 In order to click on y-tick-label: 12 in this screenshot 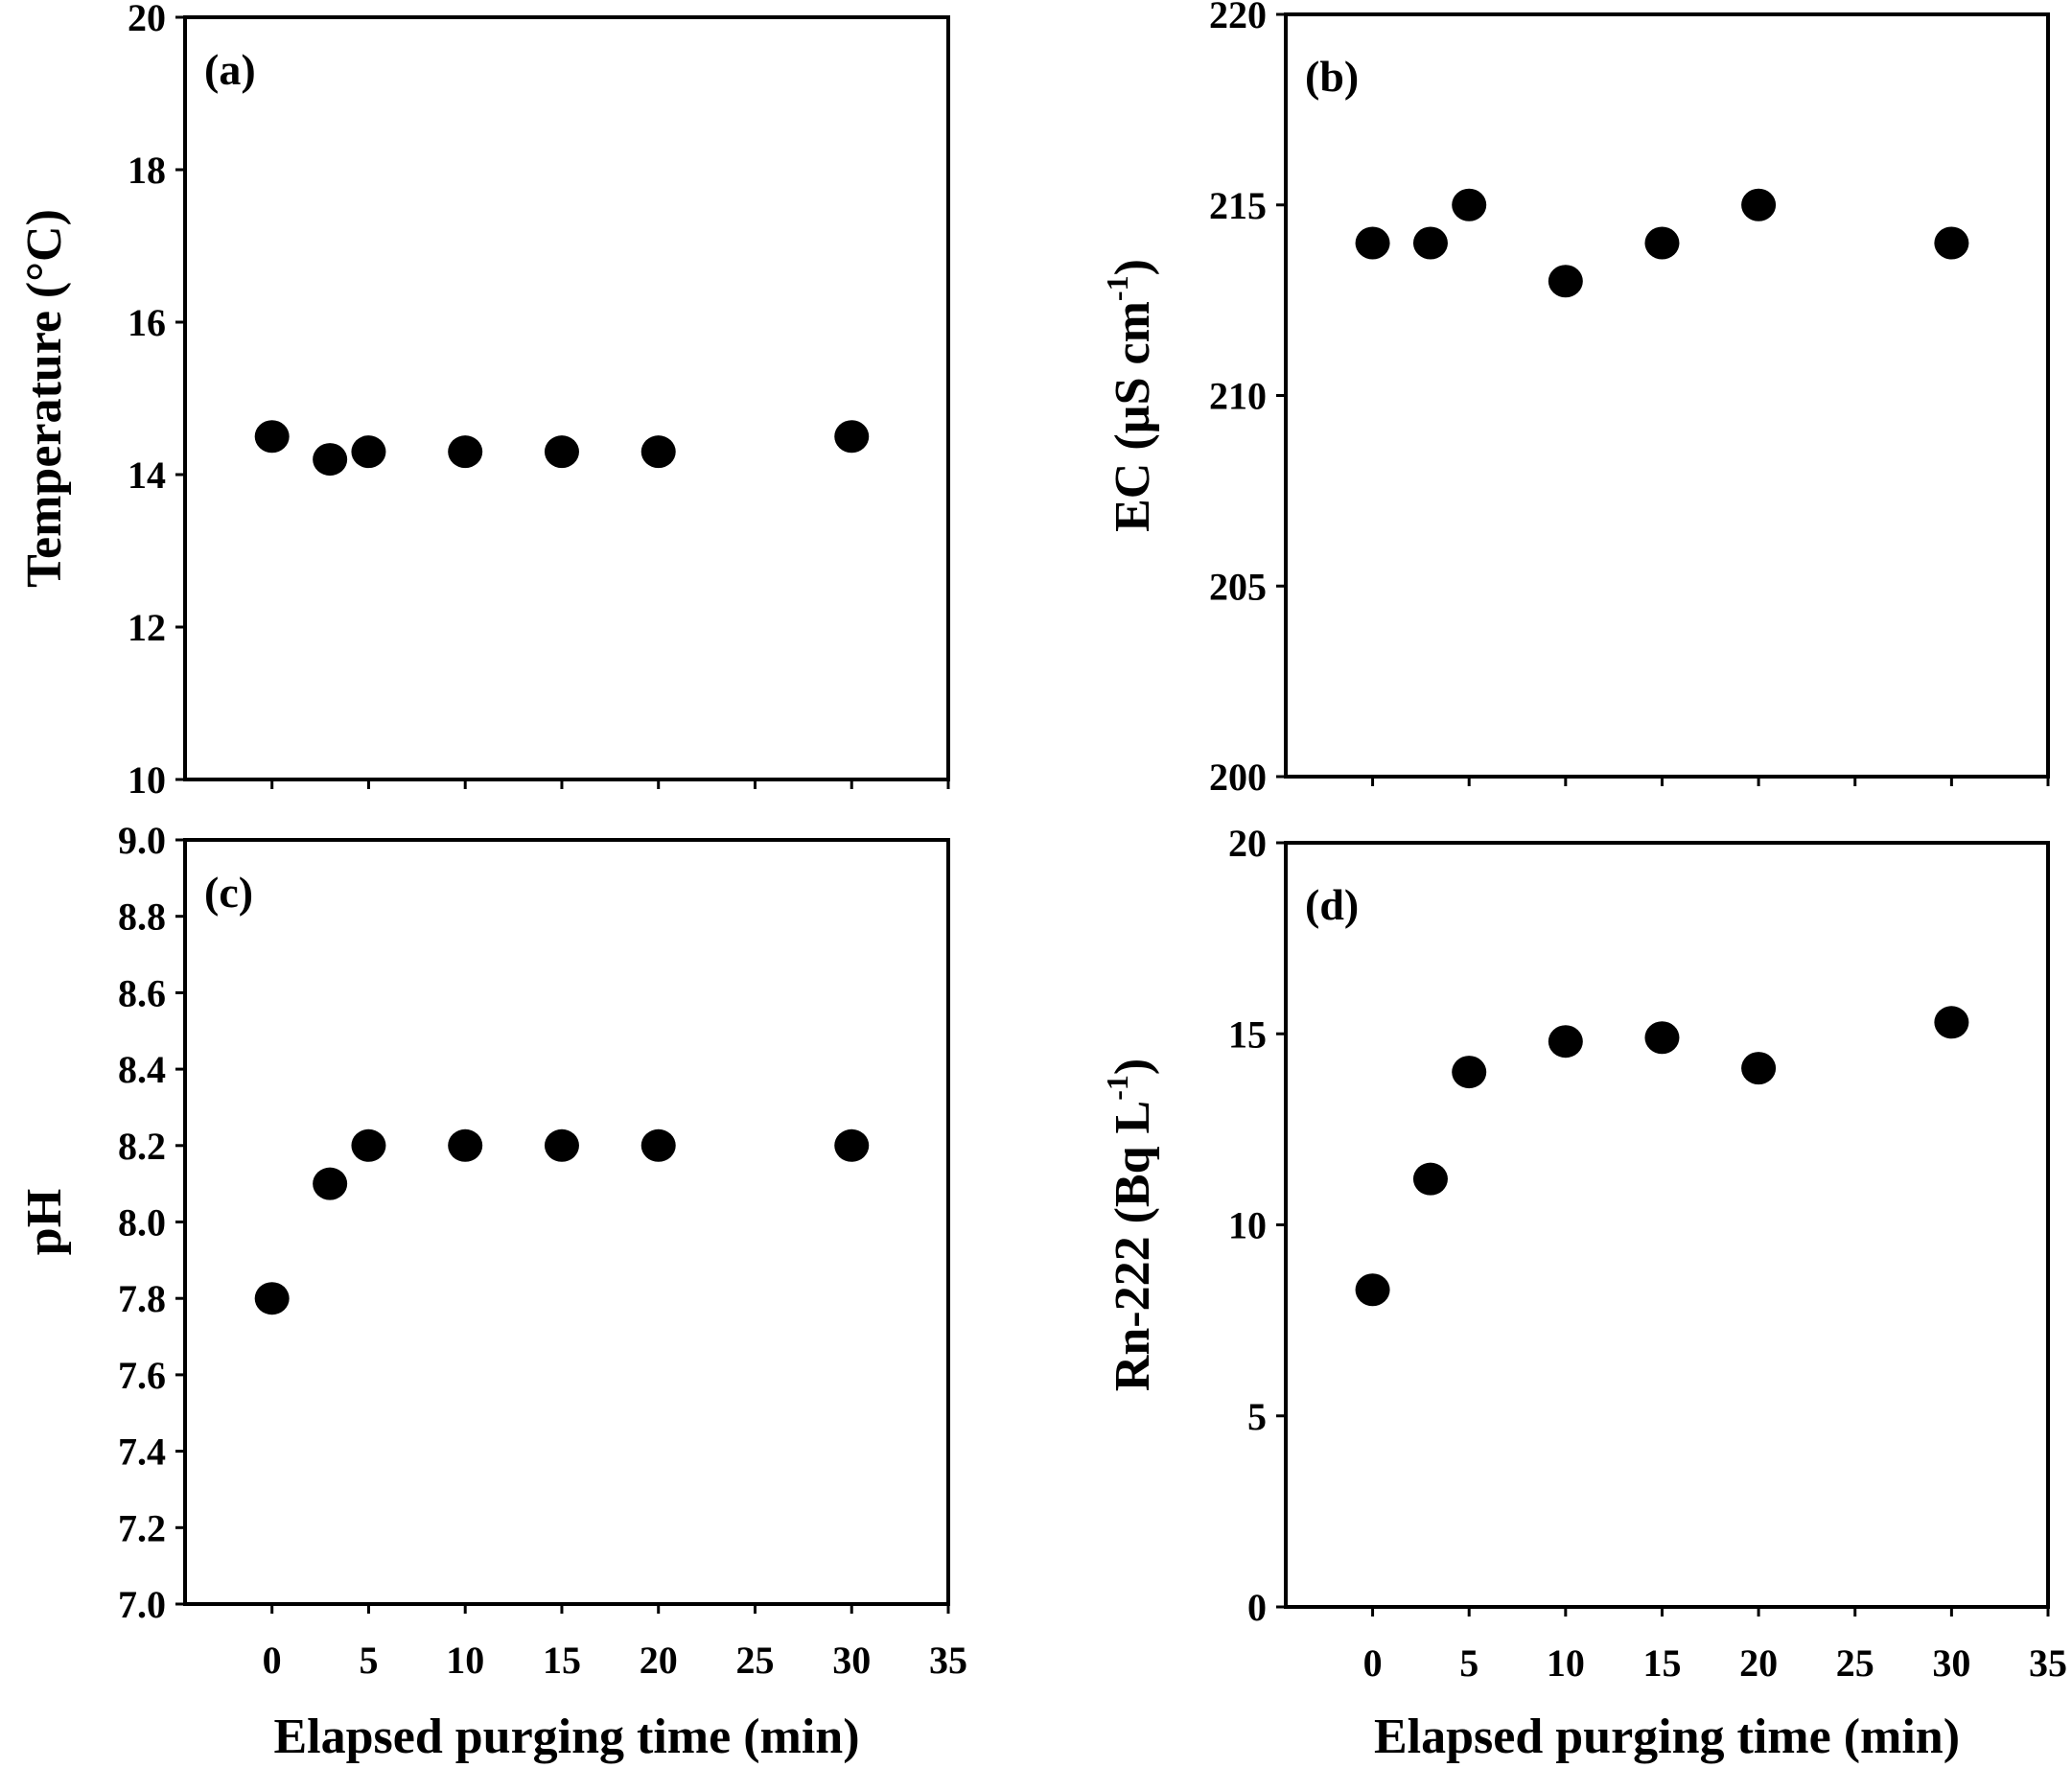, I will do `click(147, 627)`.